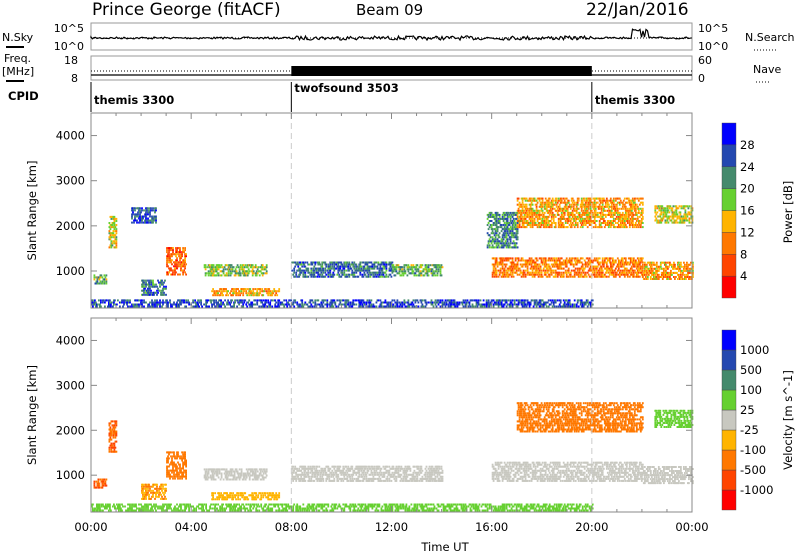  I want to click on cpid-segment-label: themis 3300, so click(635, 100).